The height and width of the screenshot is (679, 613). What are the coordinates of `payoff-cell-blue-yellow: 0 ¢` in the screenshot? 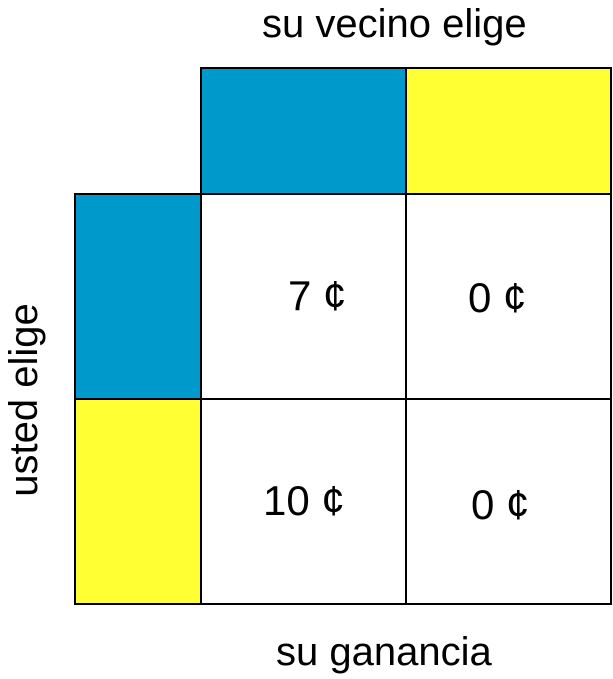 It's located at (508, 296).